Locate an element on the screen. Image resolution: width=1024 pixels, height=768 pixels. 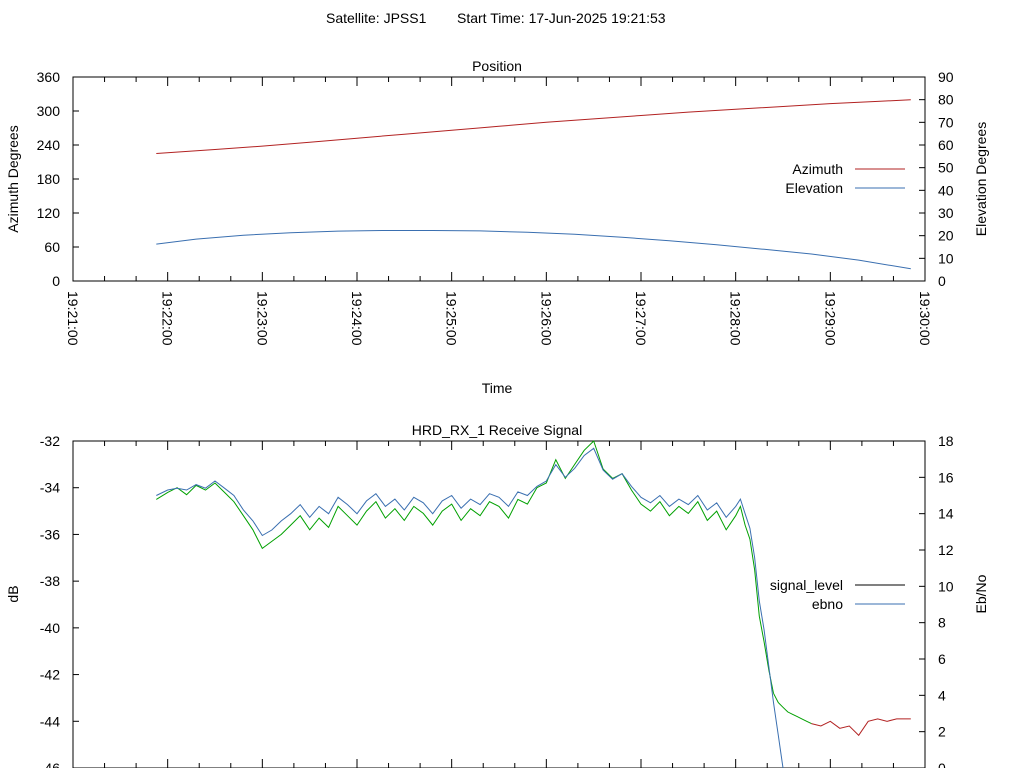
y2-tick-label: 14 is located at coordinates (946, 514).